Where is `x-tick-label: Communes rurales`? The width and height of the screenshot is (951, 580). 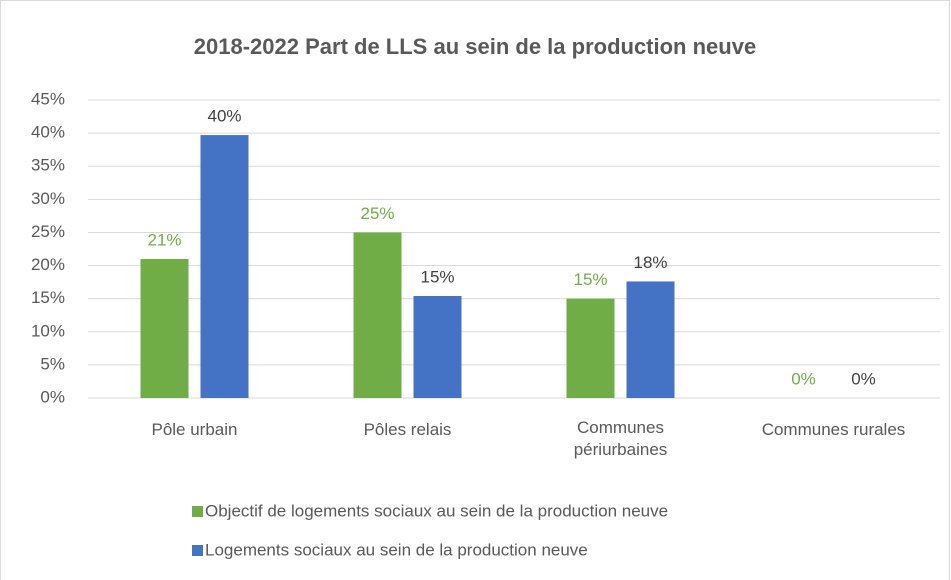 x-tick-label: Communes rurales is located at coordinates (833, 429).